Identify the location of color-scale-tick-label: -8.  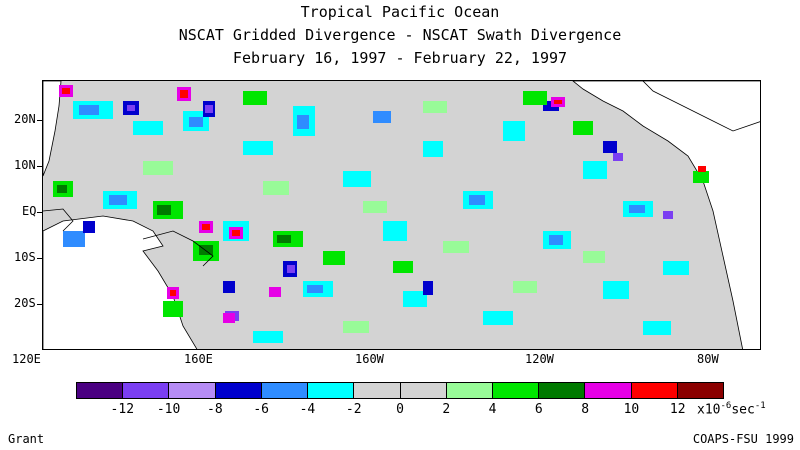
(215, 409).